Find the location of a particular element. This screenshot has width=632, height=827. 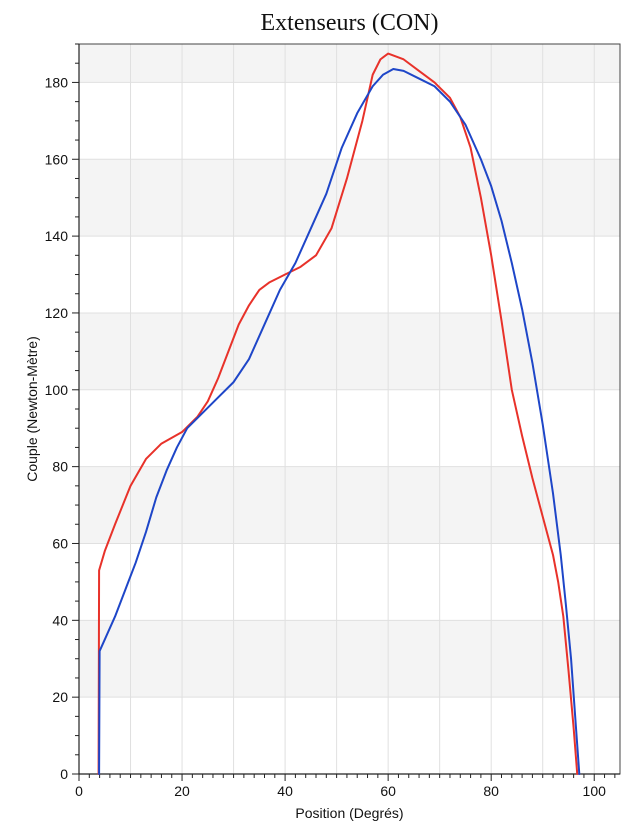

y-axis-label: Couple (Newton-Mètre) is located at coordinates (32, 409).